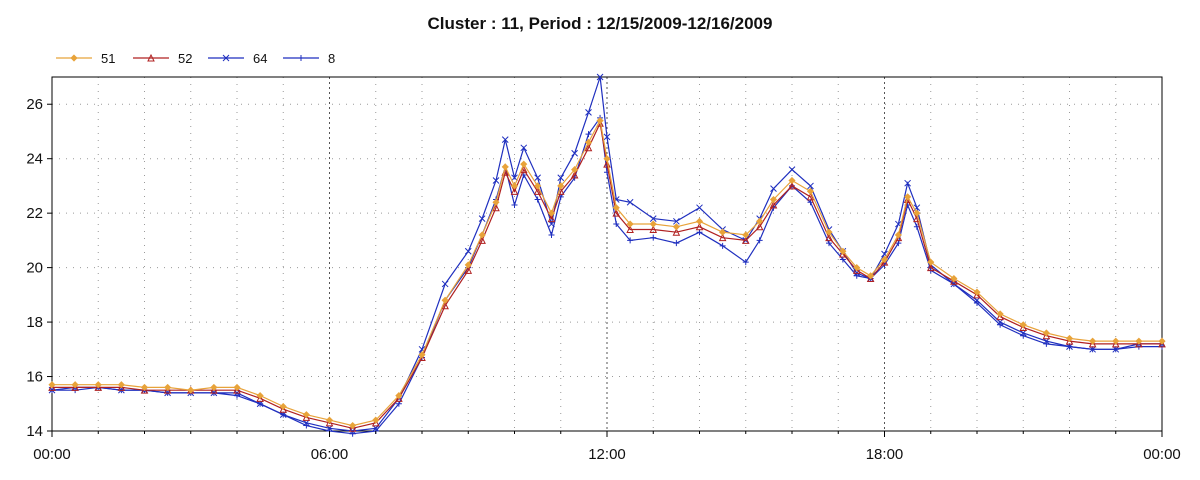 The image size is (1200, 480). Describe the element at coordinates (34, 268) in the screenshot. I see `y-tick-label: 20` at that location.